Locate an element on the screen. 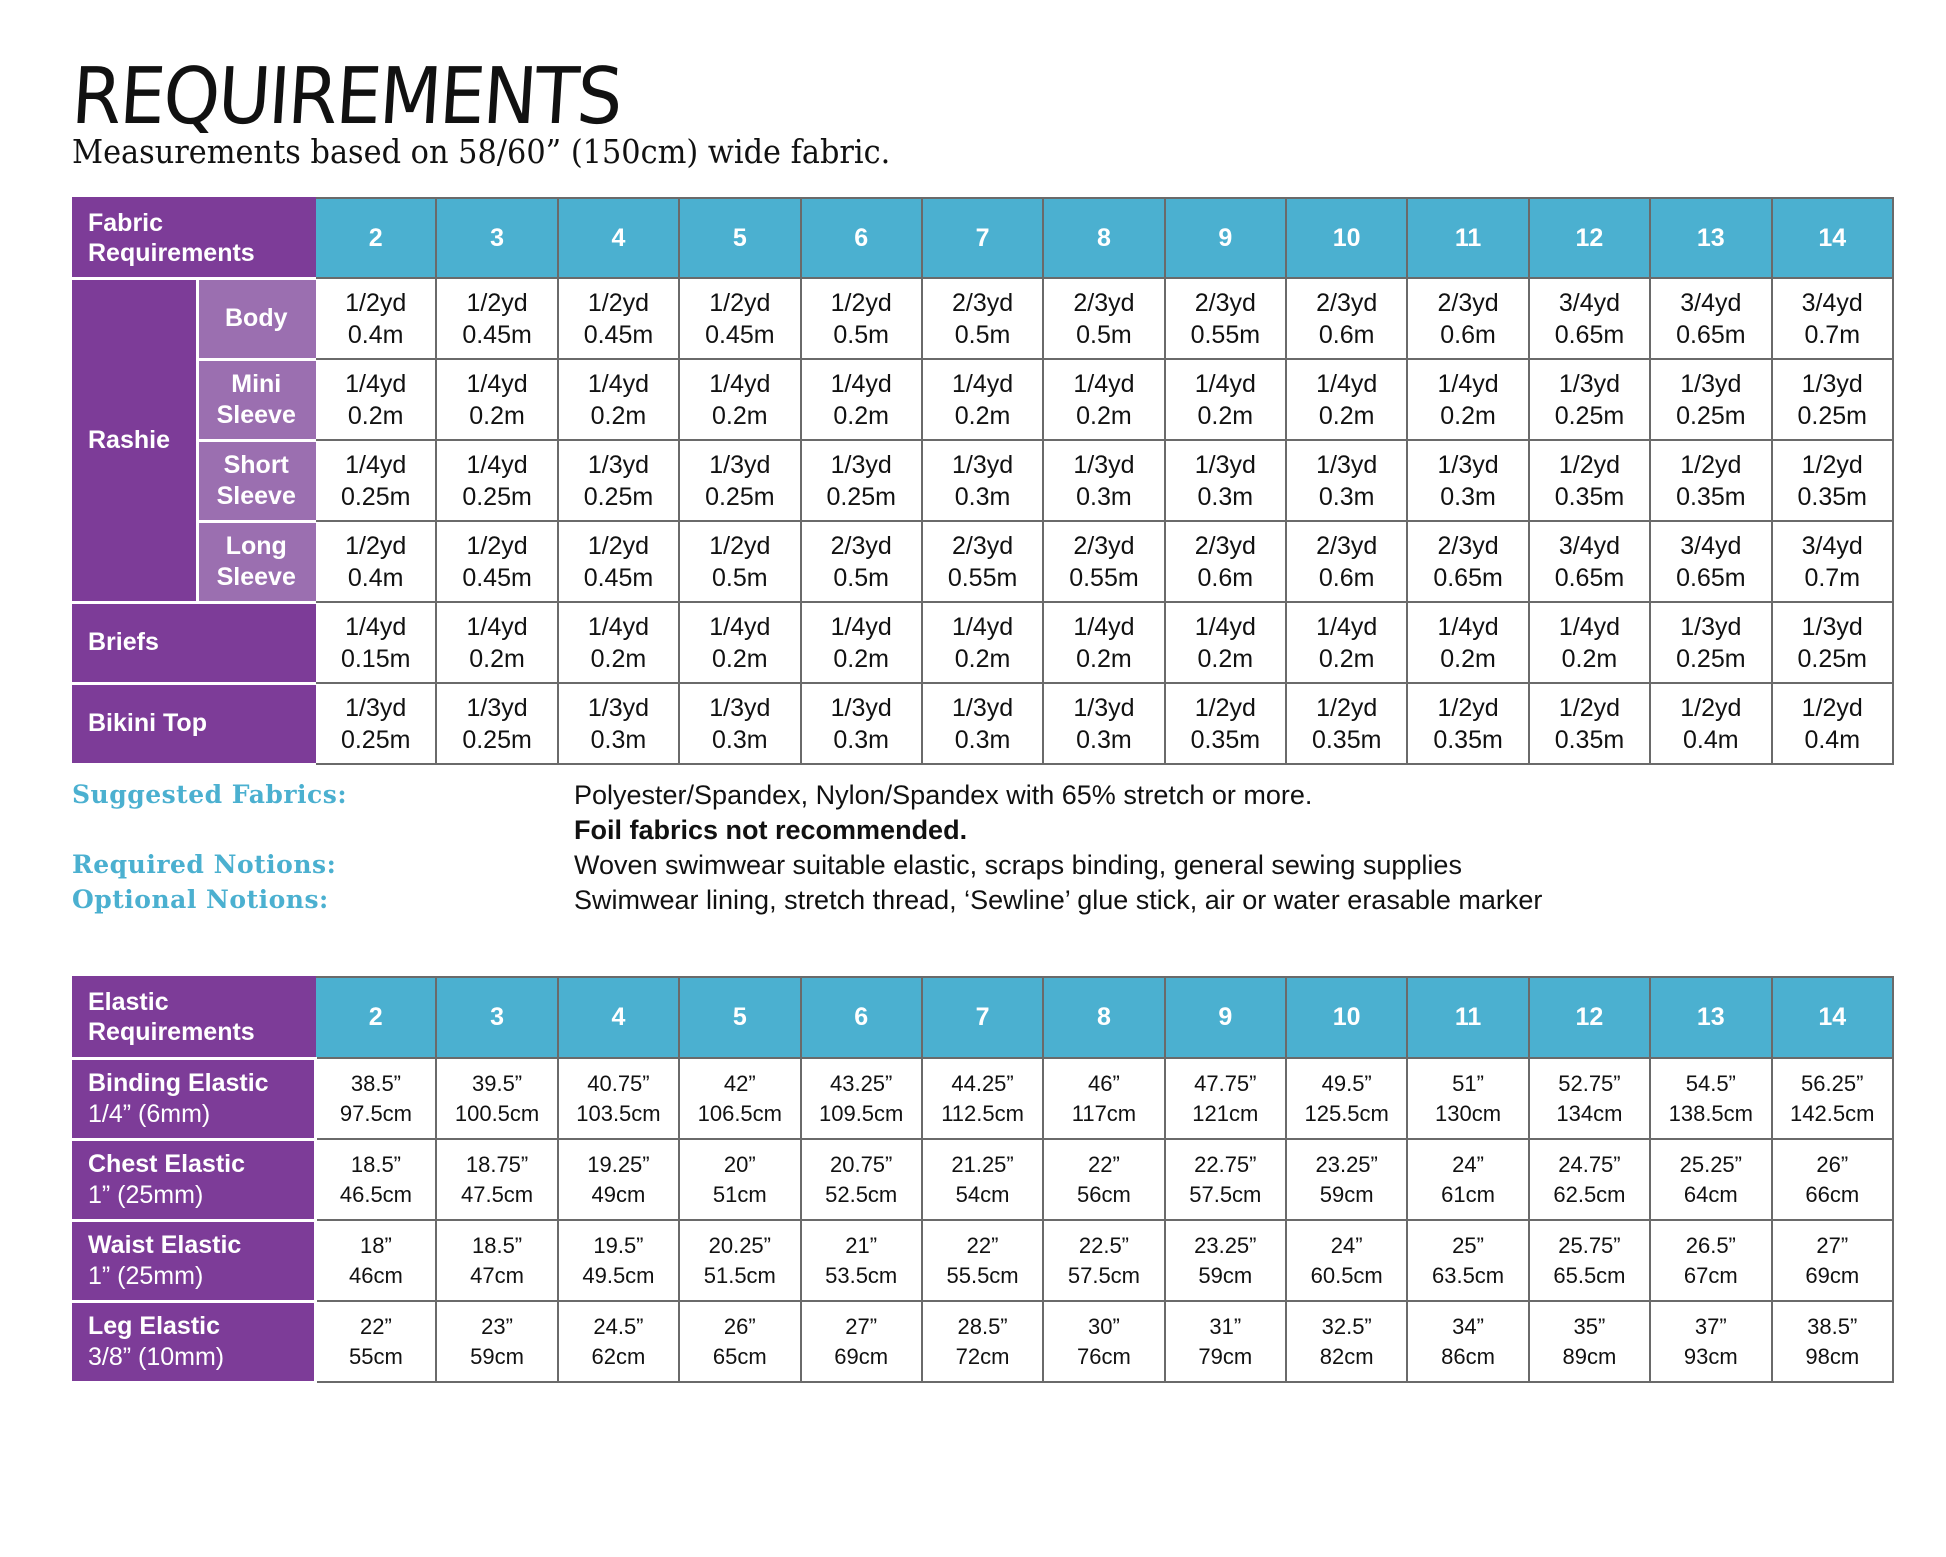 The image size is (1946, 1557). cell-line-2: 0.5m is located at coordinates (740, 577).